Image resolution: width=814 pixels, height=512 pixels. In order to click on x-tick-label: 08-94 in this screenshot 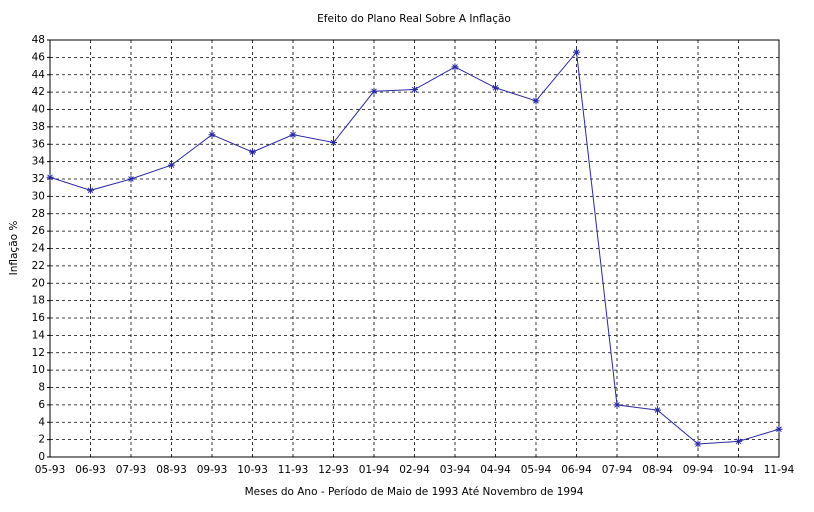, I will do `click(657, 470)`.